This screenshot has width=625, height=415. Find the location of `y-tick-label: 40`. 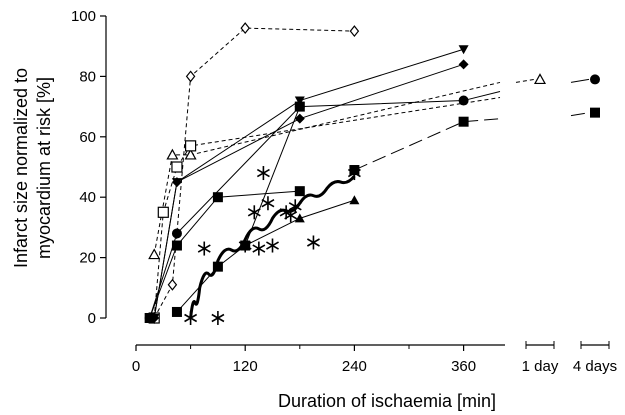

y-tick-label: 40 is located at coordinates (87, 197).